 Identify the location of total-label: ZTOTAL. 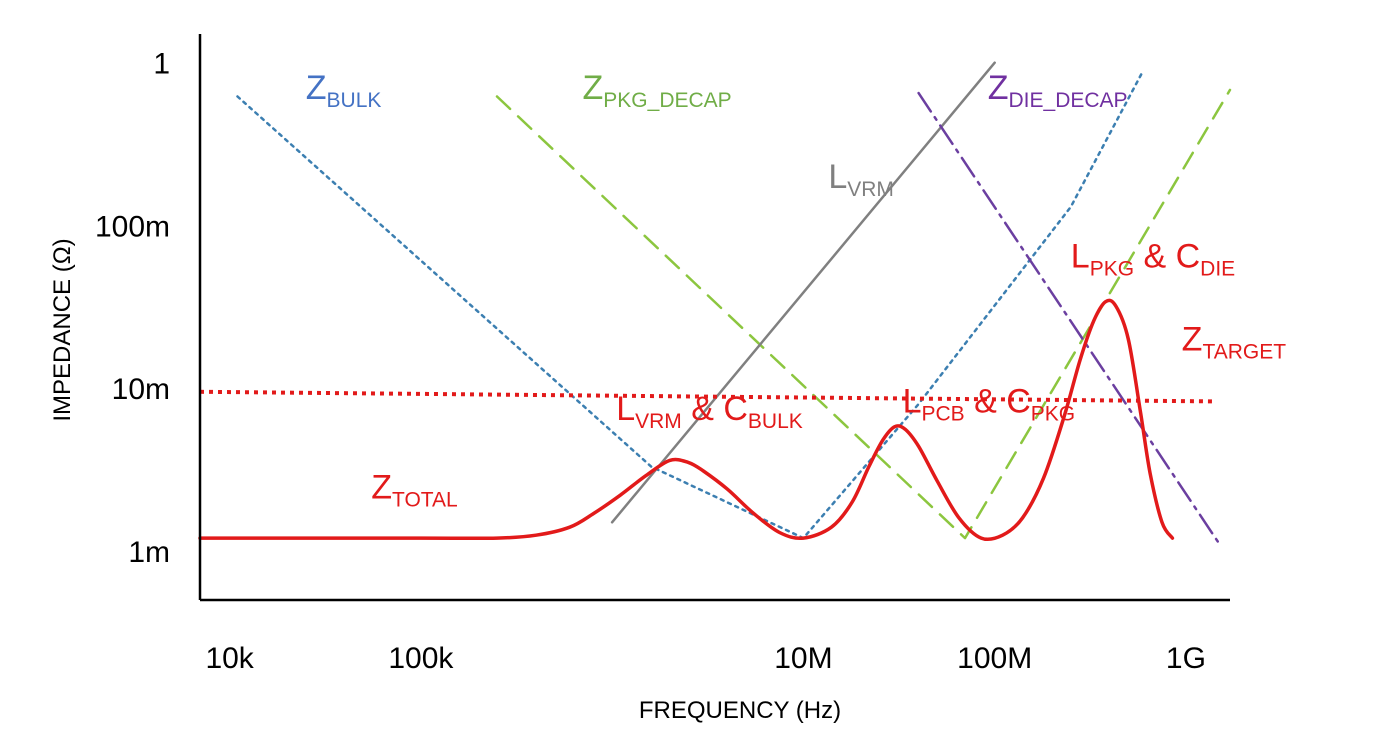
(414, 490).